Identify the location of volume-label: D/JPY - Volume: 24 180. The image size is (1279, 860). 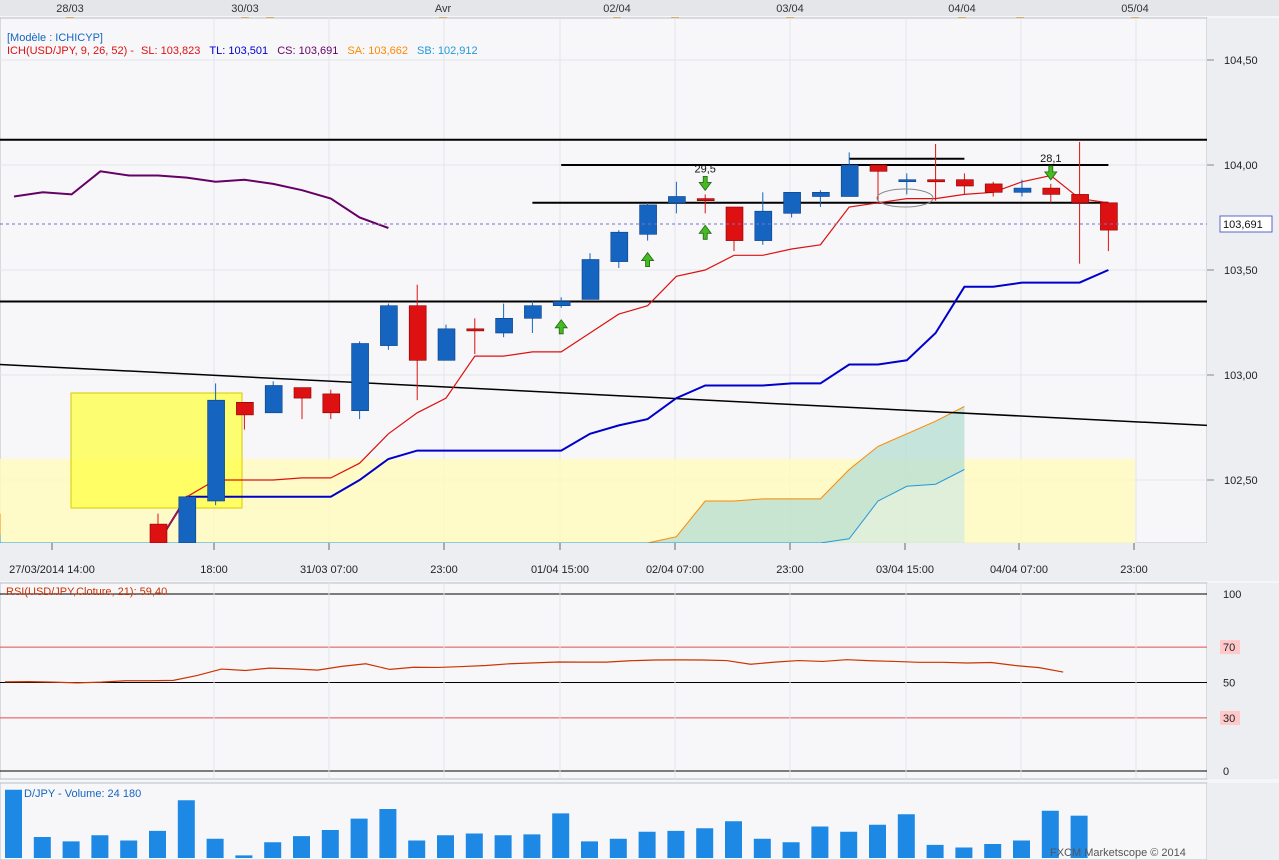
(82, 794).